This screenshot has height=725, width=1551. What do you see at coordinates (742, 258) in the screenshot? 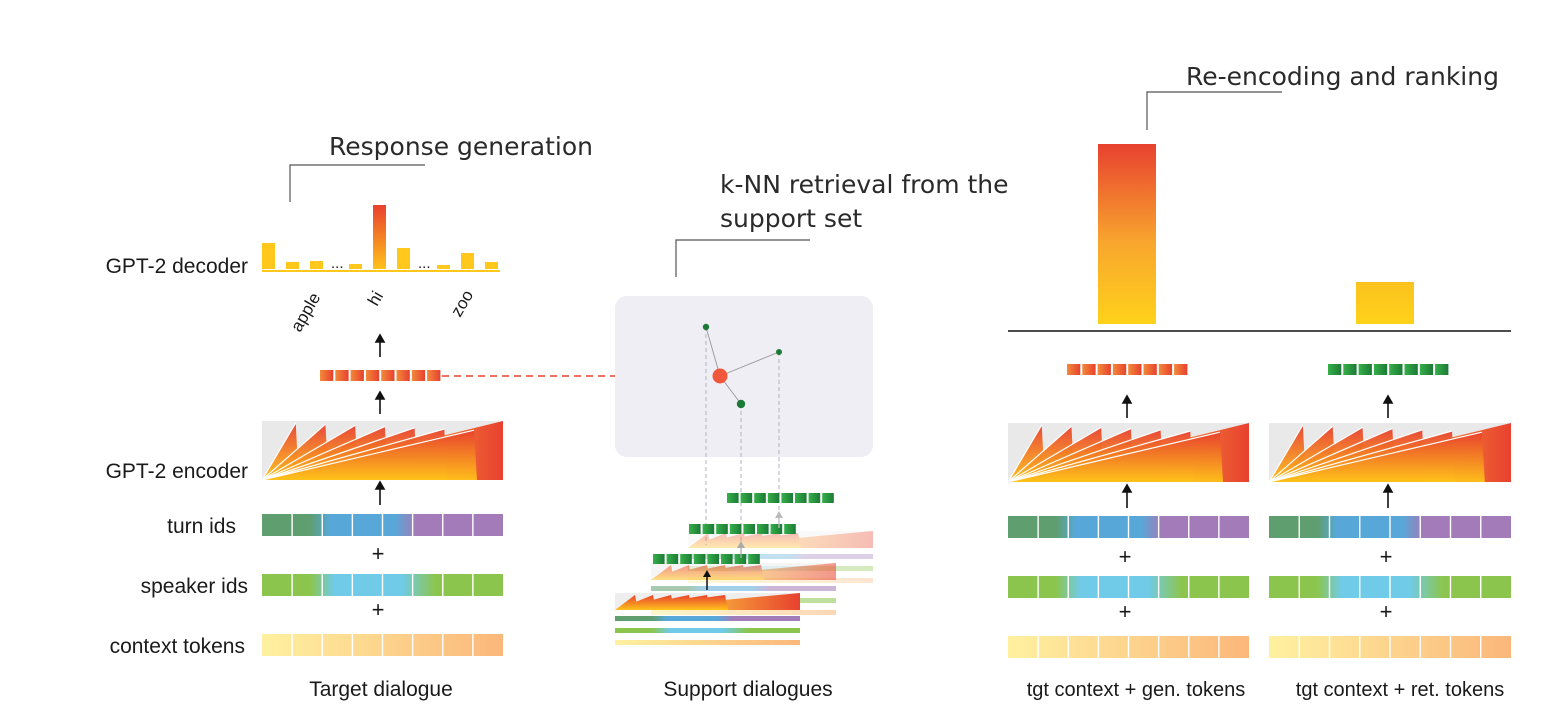
I see `knn-leader` at bounding box center [742, 258].